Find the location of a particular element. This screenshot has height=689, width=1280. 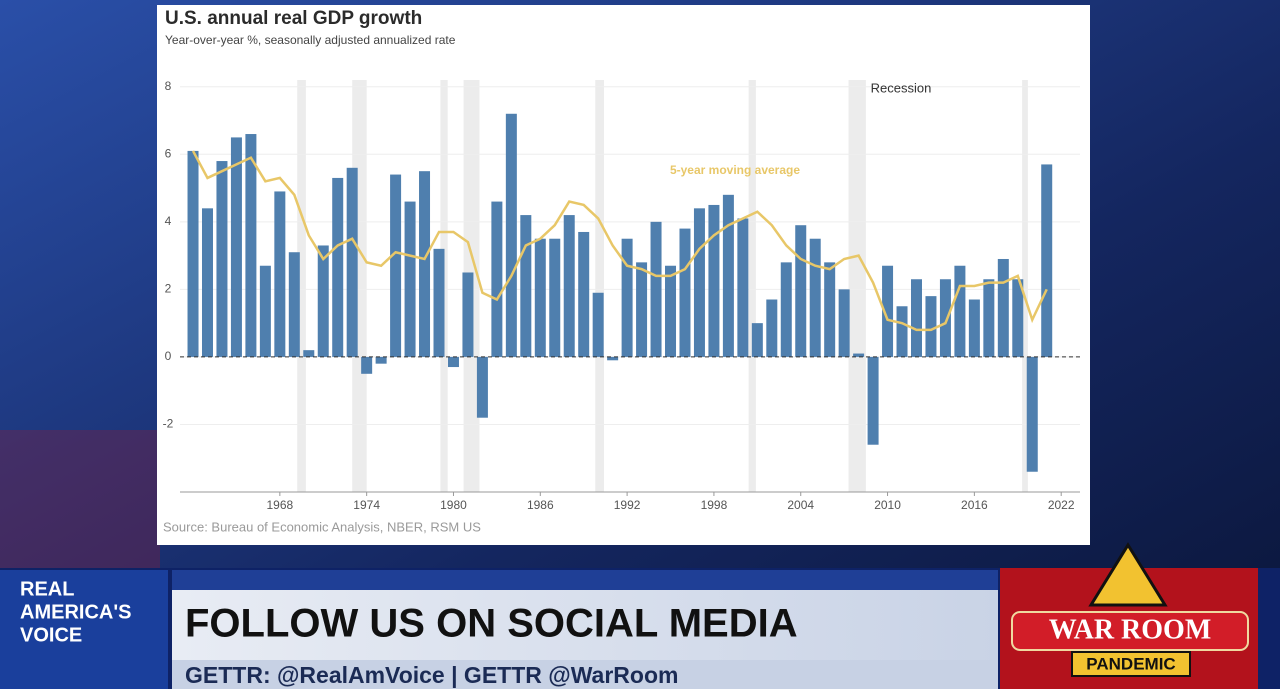

badge-sub: PANDEMIC is located at coordinates (1130, 663).